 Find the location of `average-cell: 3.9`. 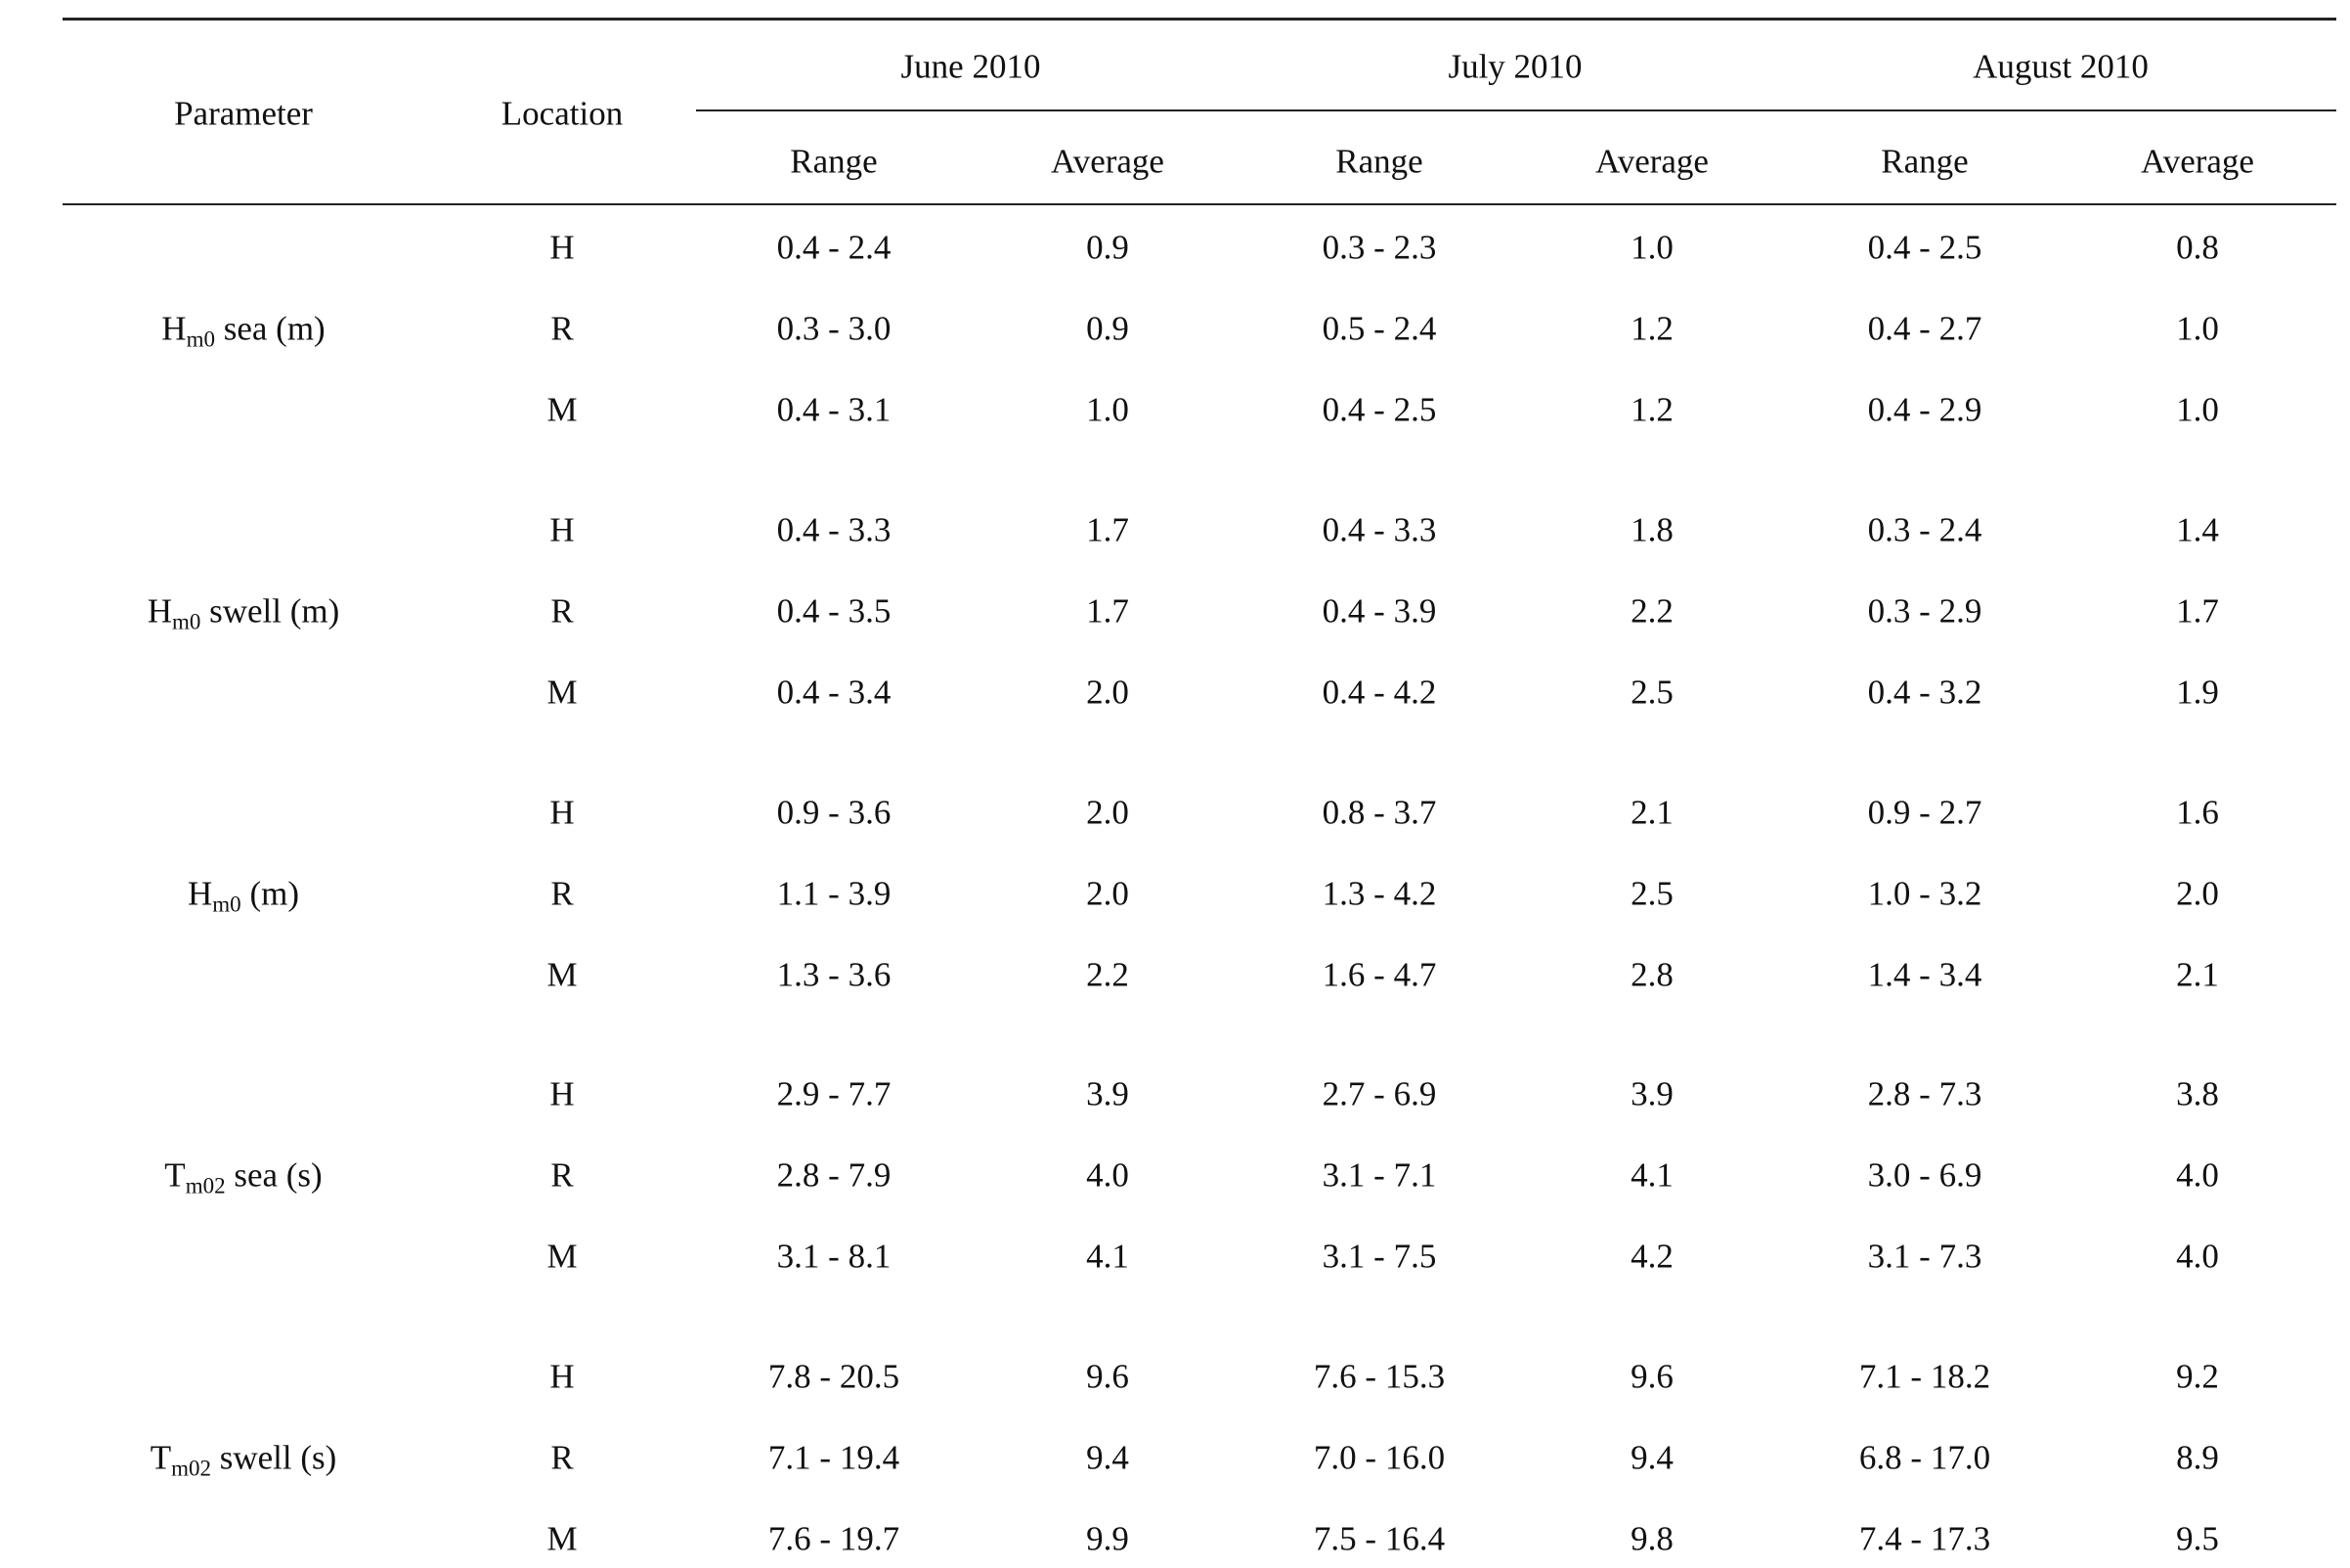

average-cell: 3.9 is located at coordinates (1107, 1093).